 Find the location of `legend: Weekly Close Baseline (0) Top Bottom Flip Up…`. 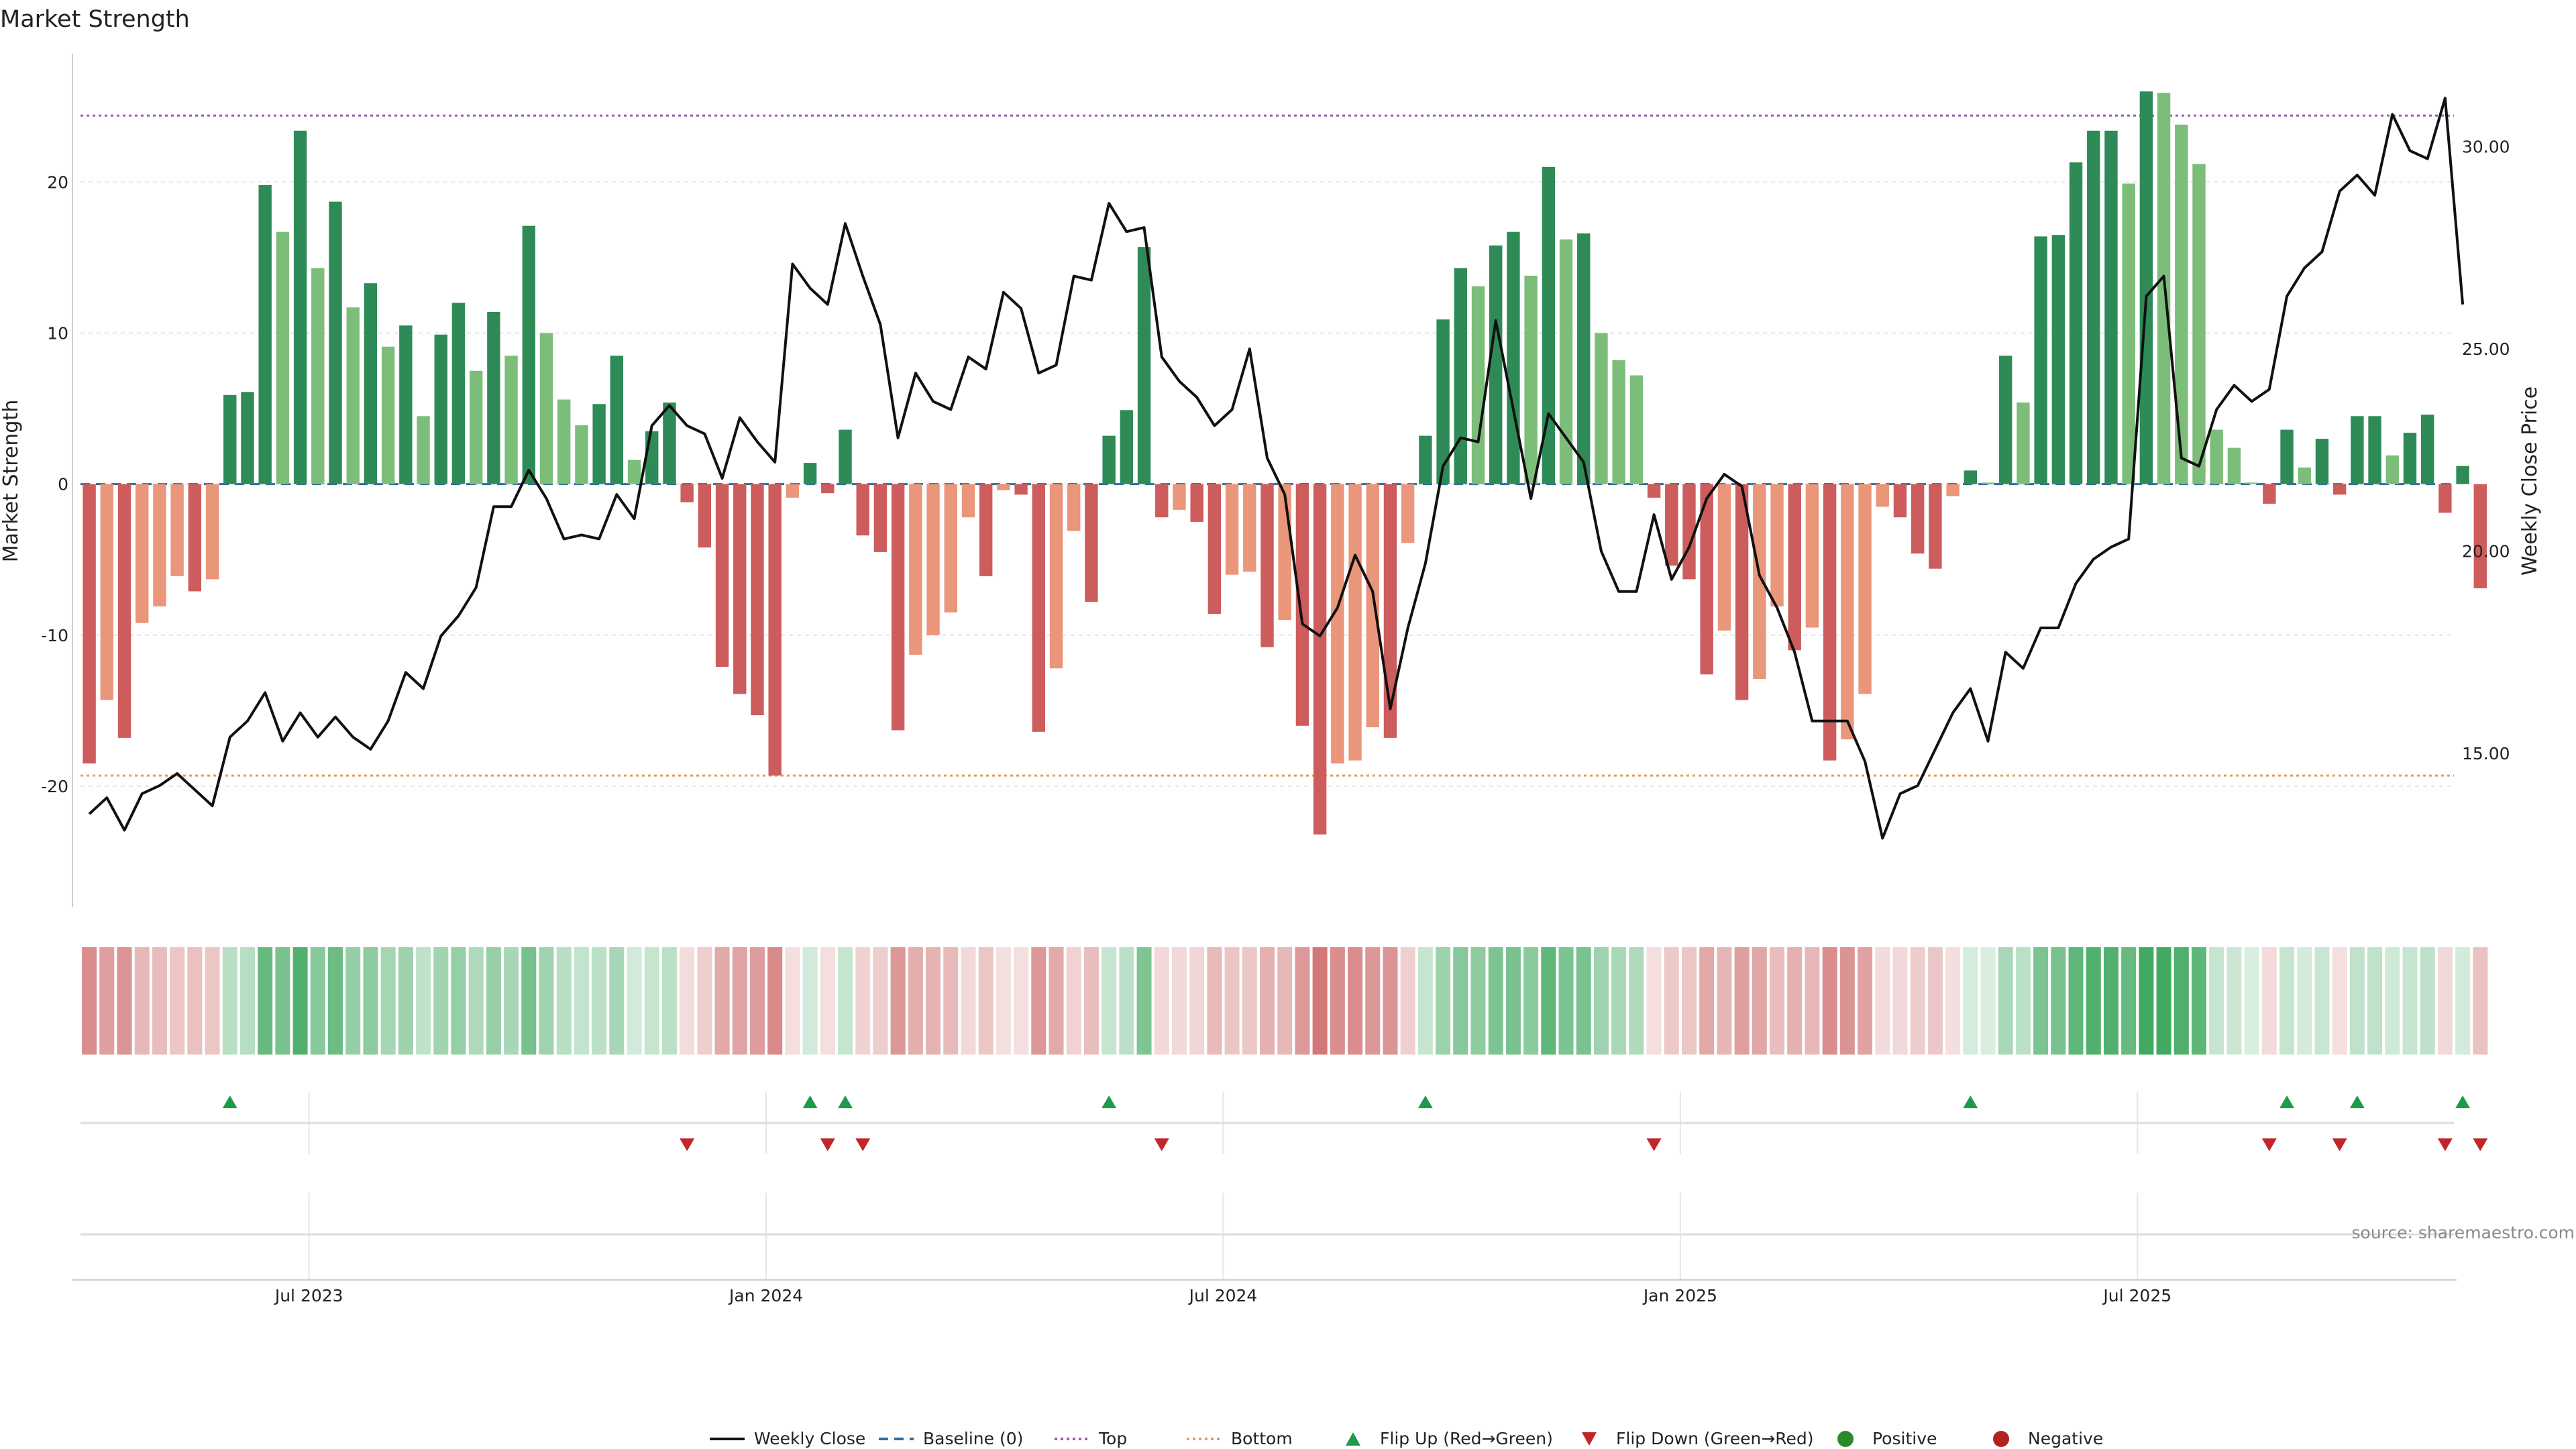

legend: Weekly Close Baseline (0) Top Bottom Flip Up… is located at coordinates (1406, 1438).